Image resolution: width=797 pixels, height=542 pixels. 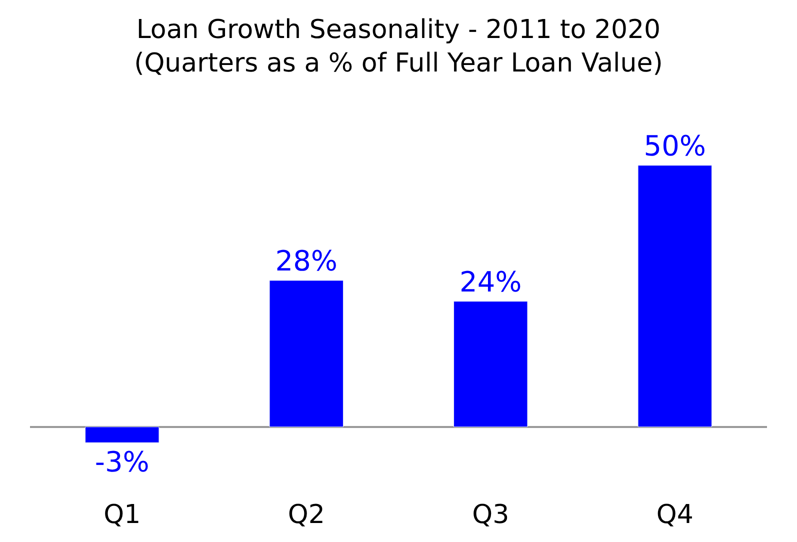 What do you see at coordinates (491, 515) in the screenshot?
I see `x-tick-label: Q3` at bounding box center [491, 515].